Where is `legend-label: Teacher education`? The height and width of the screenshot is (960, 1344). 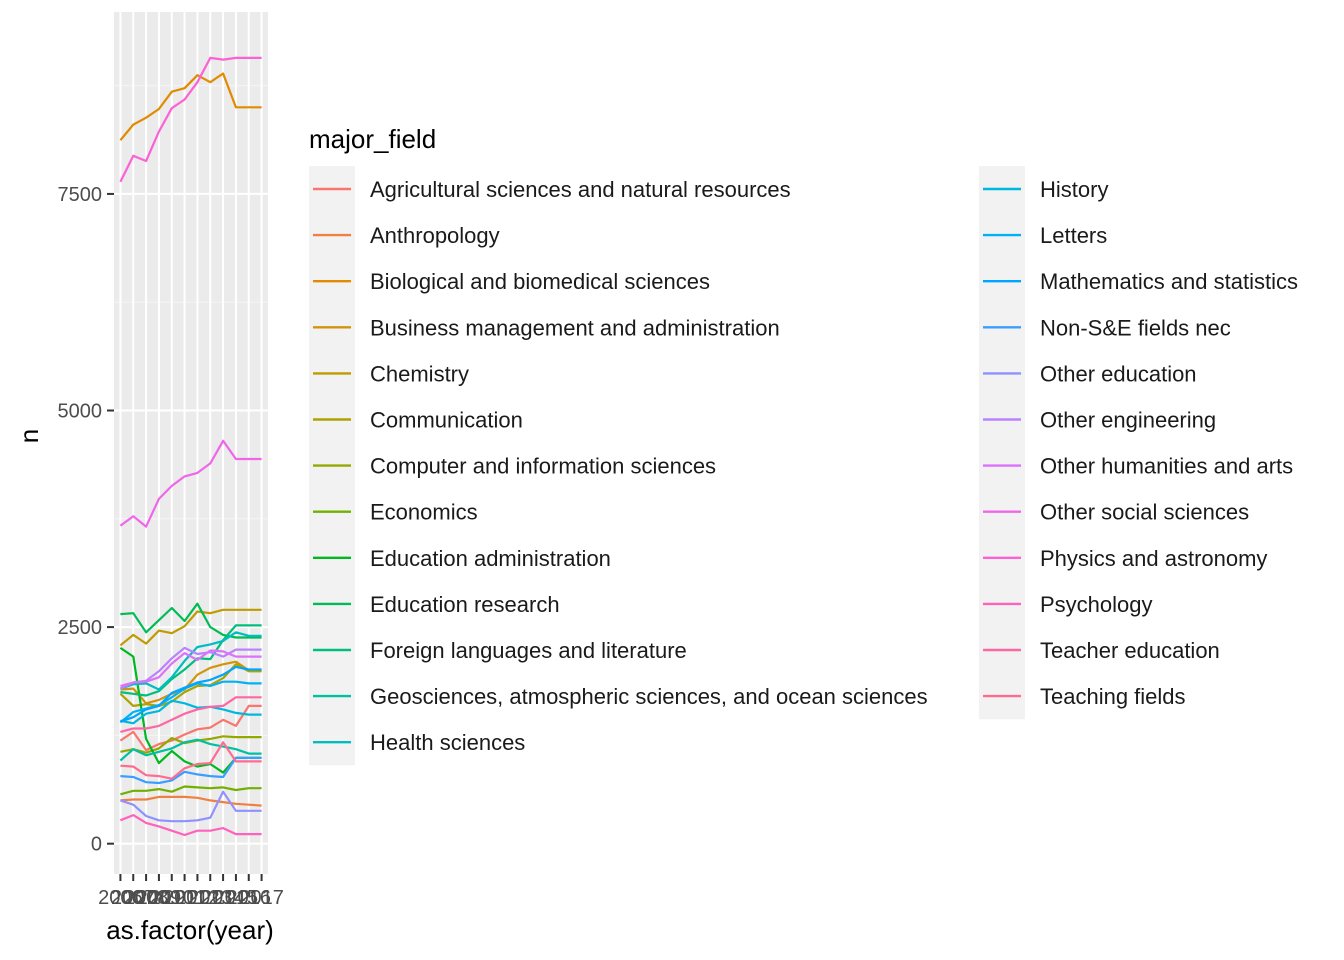 legend-label: Teacher education is located at coordinates (1130, 650).